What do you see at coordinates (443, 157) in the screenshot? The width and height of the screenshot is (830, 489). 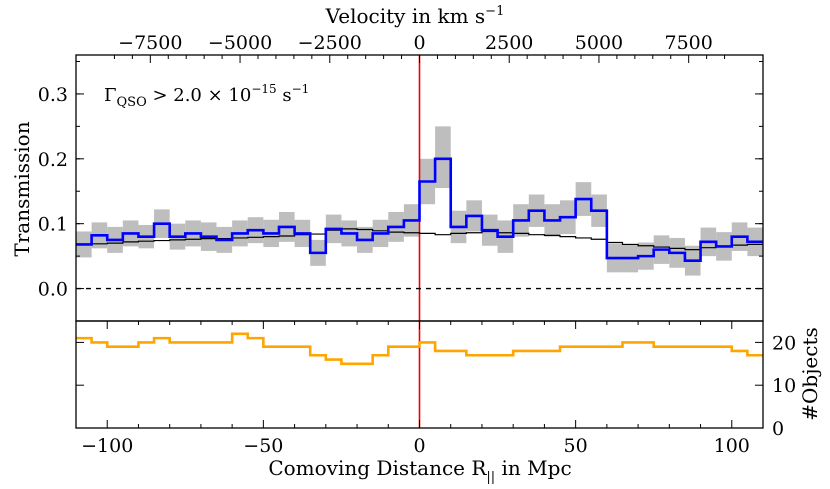 I see `band-bin` at bounding box center [443, 157].